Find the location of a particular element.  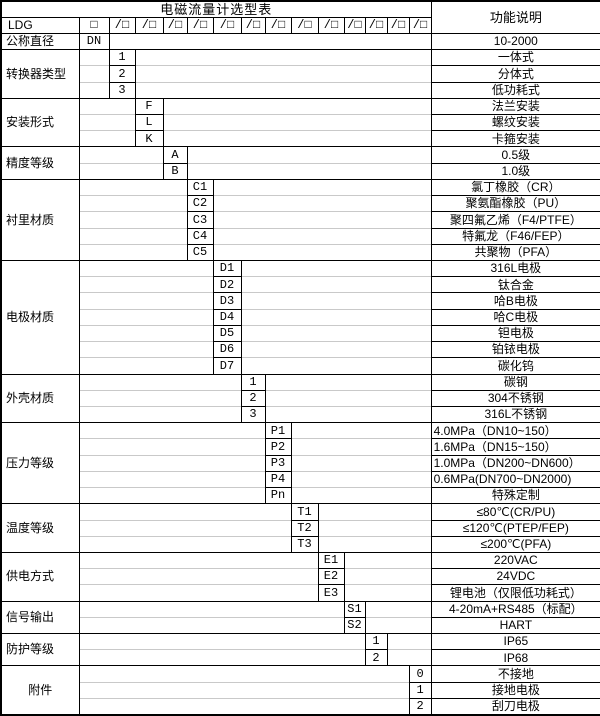

code-cell: D3 is located at coordinates (227, 301).